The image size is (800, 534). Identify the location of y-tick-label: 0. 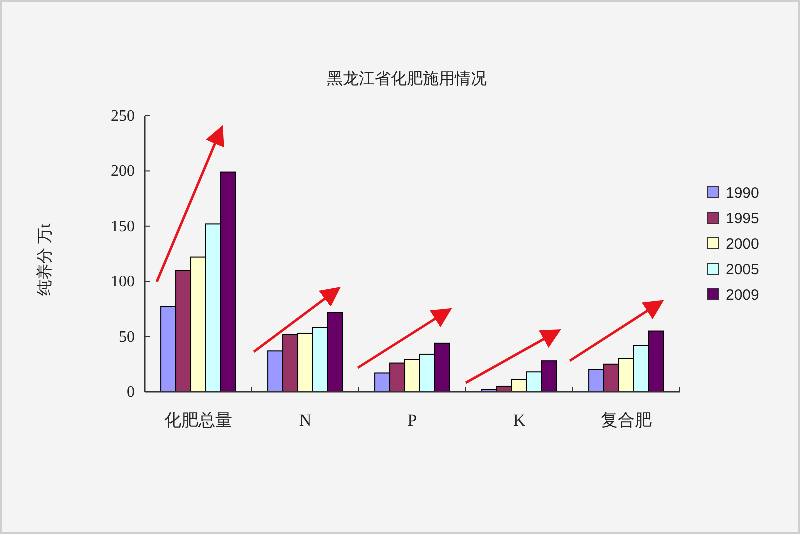
(131, 392).